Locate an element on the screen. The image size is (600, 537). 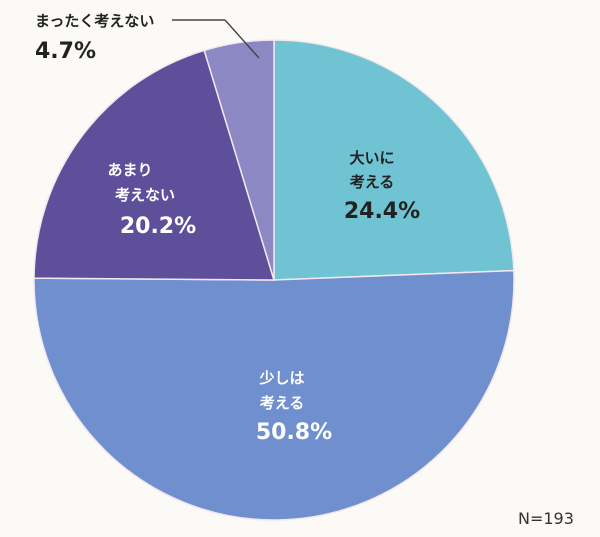
slice-label-line: まったく考えない is located at coordinates (94, 21).